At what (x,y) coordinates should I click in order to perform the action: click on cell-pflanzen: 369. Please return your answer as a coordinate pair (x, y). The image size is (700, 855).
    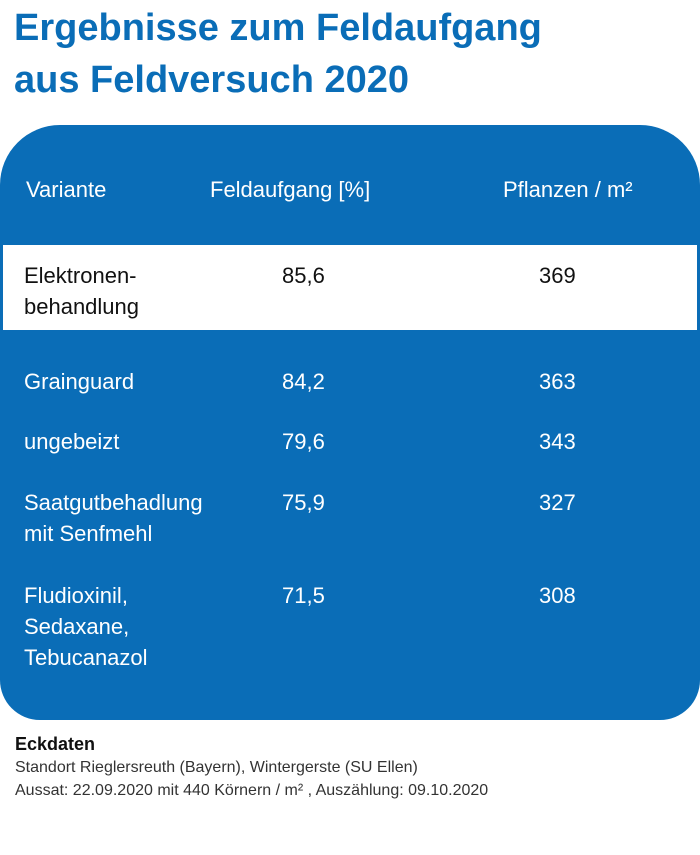
    Looking at the image, I should click on (557, 275).